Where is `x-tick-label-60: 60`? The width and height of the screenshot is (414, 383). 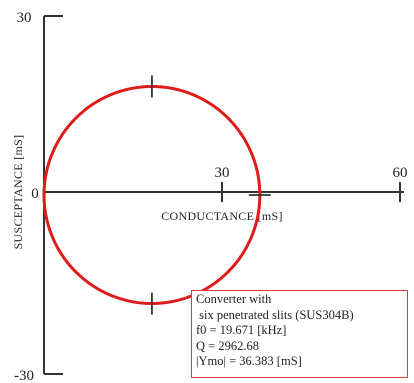
x-tick-label-60: 60 is located at coordinates (400, 173).